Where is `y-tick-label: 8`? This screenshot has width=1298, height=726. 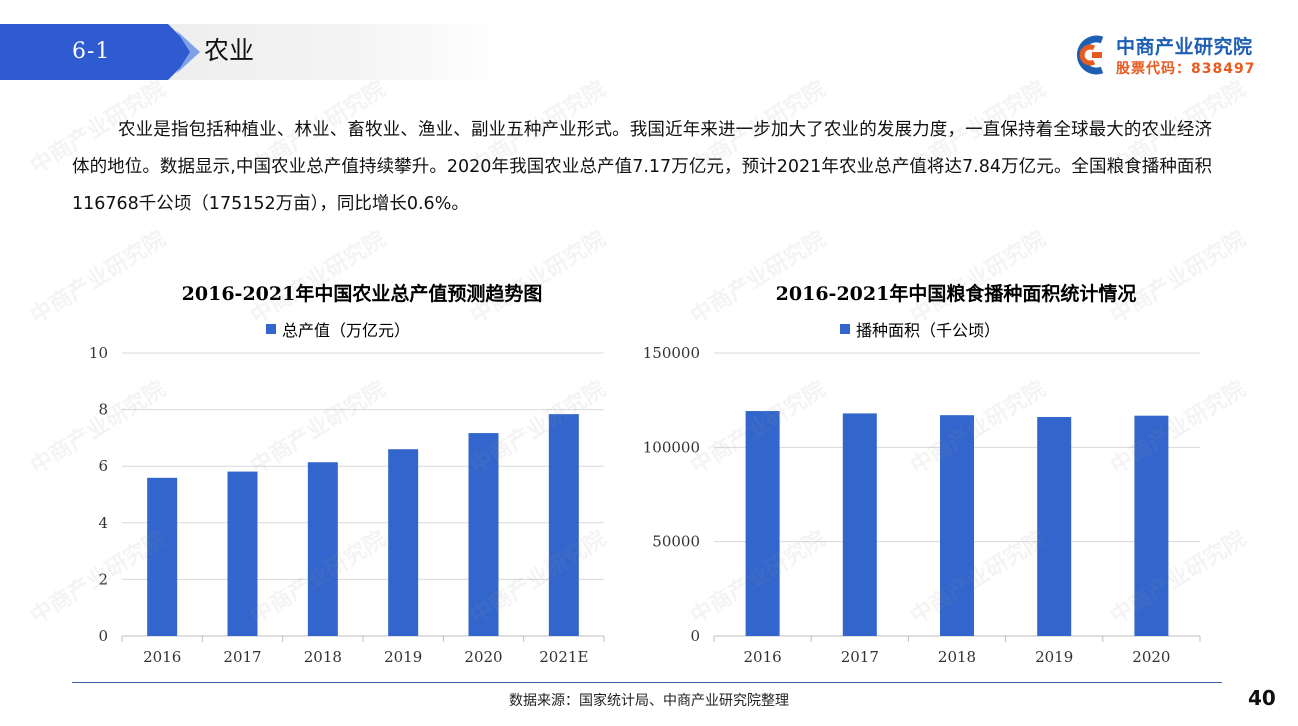 y-tick-label: 8 is located at coordinates (103, 410).